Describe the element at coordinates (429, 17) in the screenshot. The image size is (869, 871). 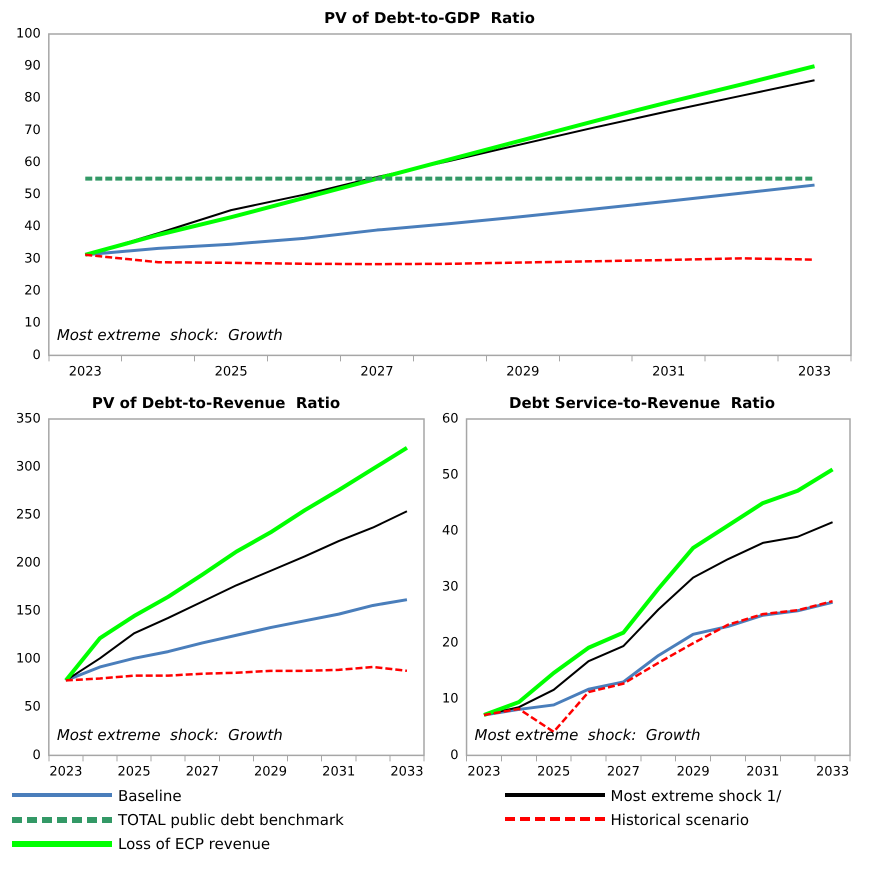
I see `chart-title: PV of Debt-to-GDP Ratio` at that location.